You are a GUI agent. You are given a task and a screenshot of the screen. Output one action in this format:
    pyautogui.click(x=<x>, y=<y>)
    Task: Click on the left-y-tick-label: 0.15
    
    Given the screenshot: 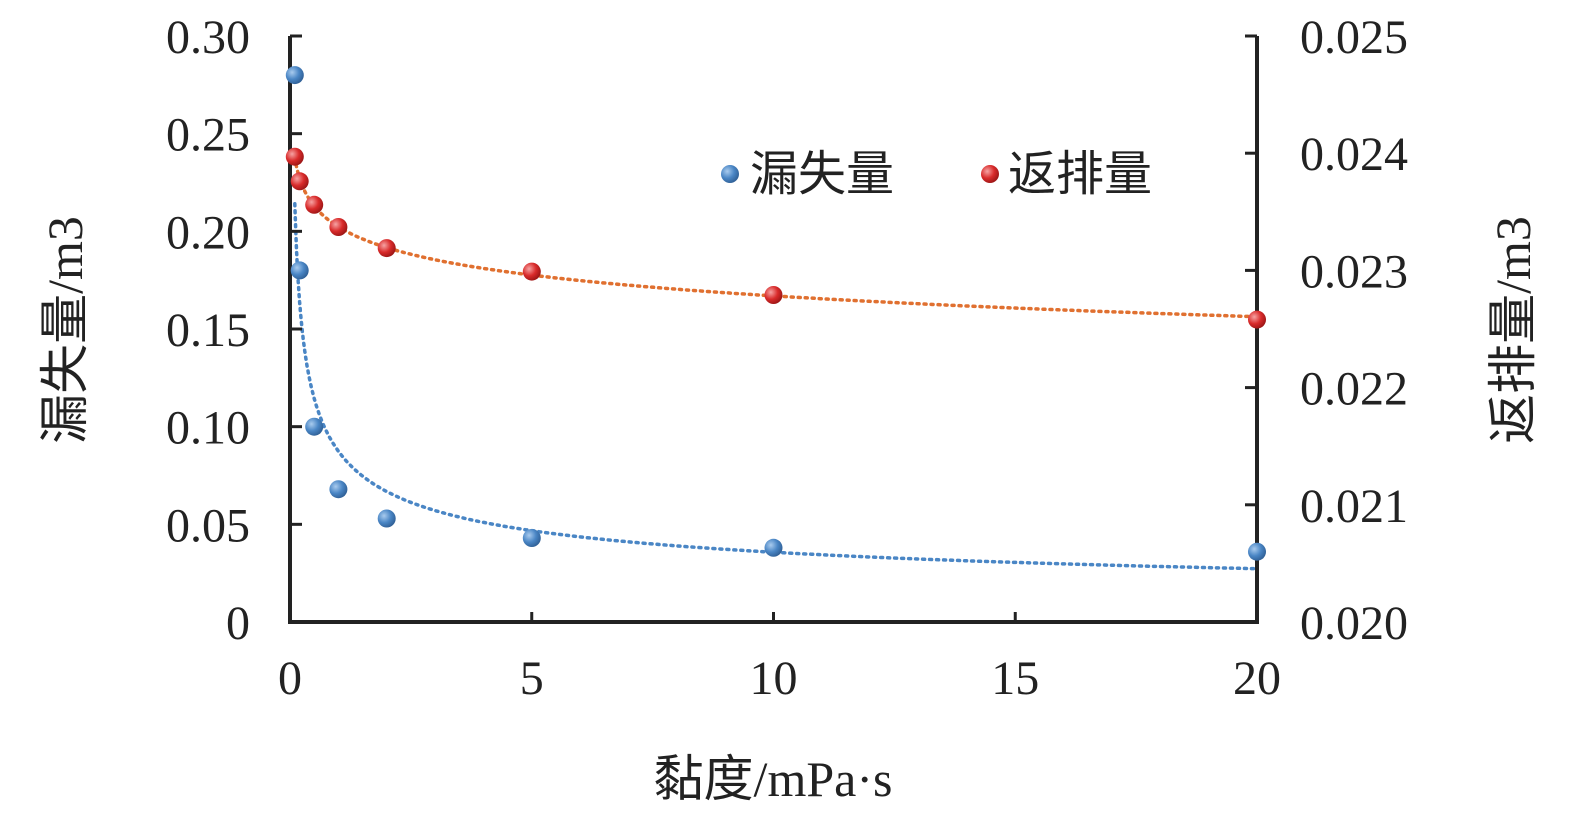 What is the action you would take?
    pyautogui.click(x=208, y=330)
    